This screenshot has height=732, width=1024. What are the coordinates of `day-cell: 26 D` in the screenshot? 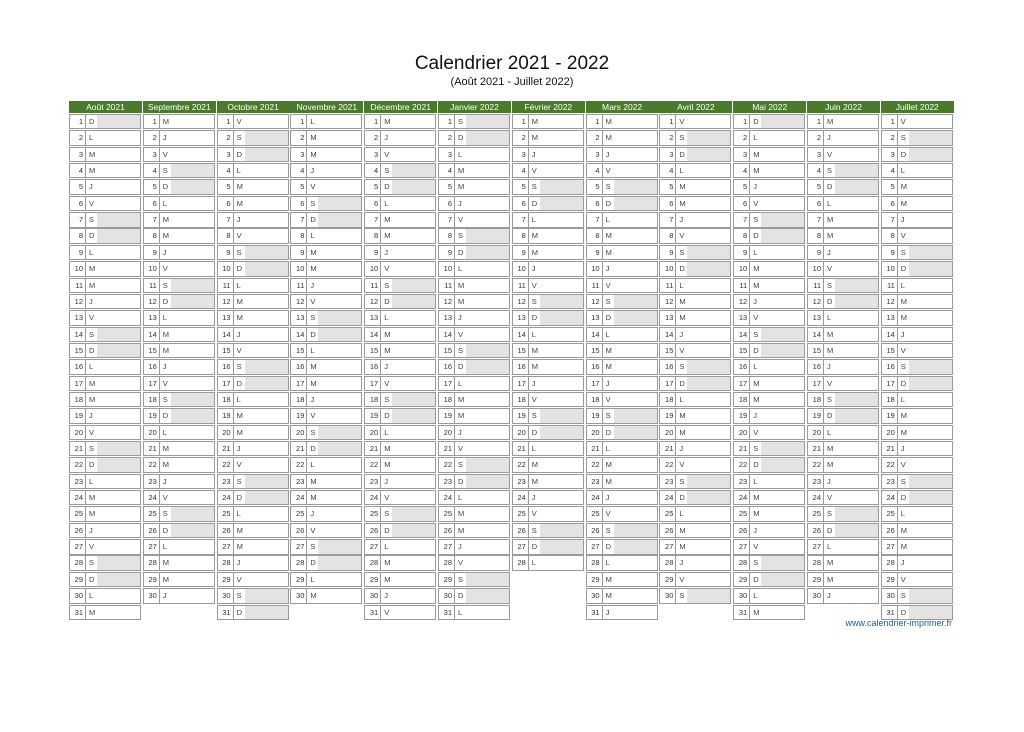 It's located at (843, 530).